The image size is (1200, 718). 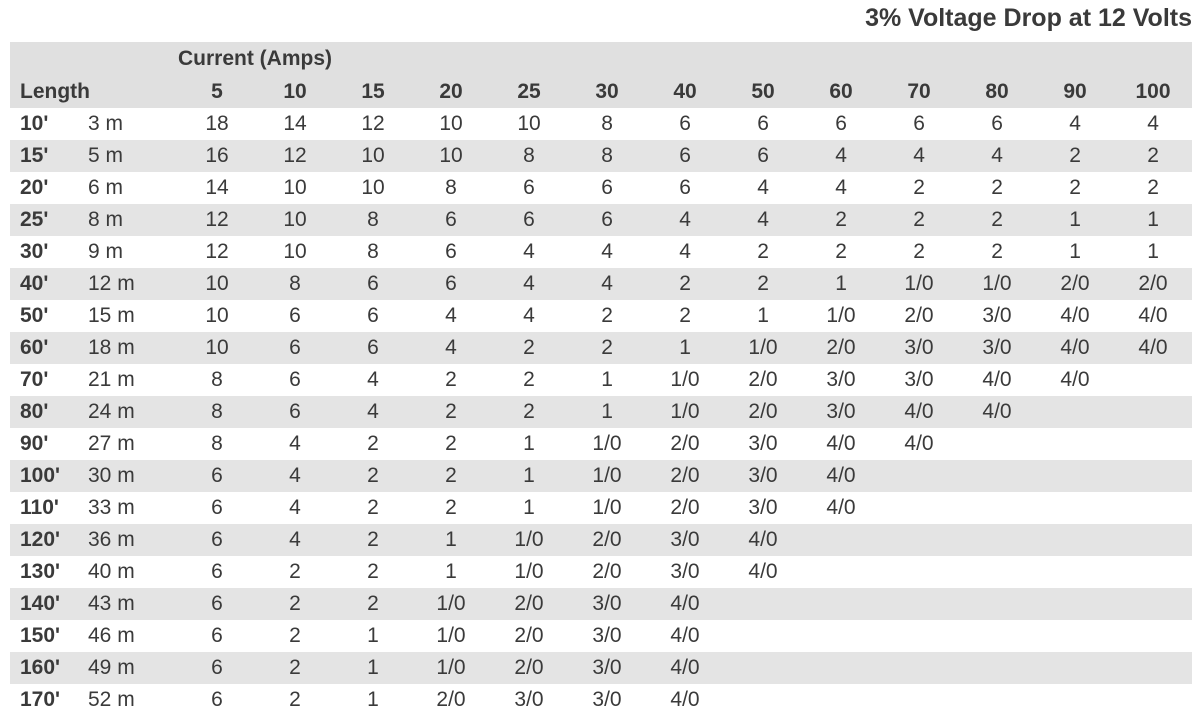 I want to click on page-title: 3% Voltage Drop at 12 Volts, so click(x=1028, y=18).